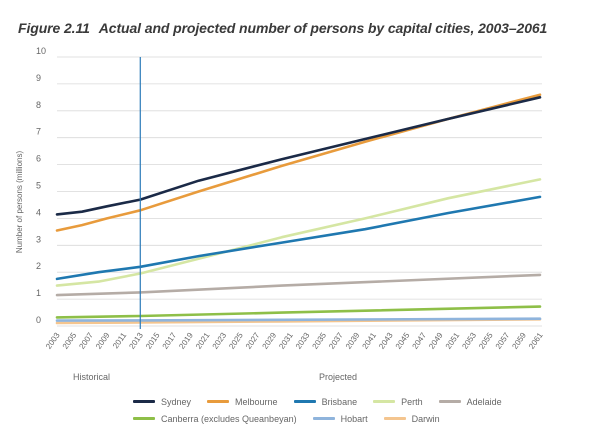 This screenshot has height=427, width=611. I want to click on legend-item: Brisbane, so click(325, 401).